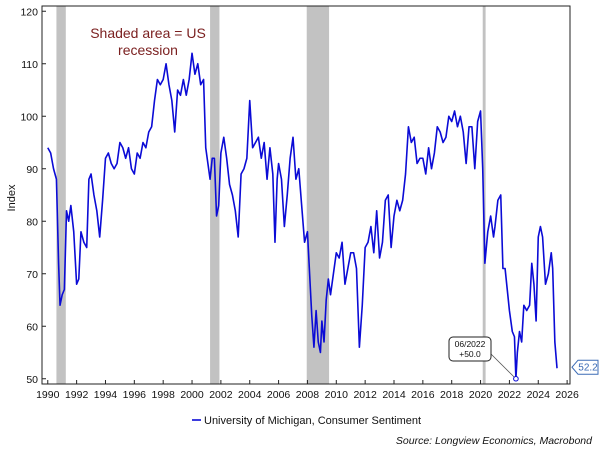 The width and height of the screenshot is (605, 454). I want to click on last-value-label: 52.2, so click(588, 368).